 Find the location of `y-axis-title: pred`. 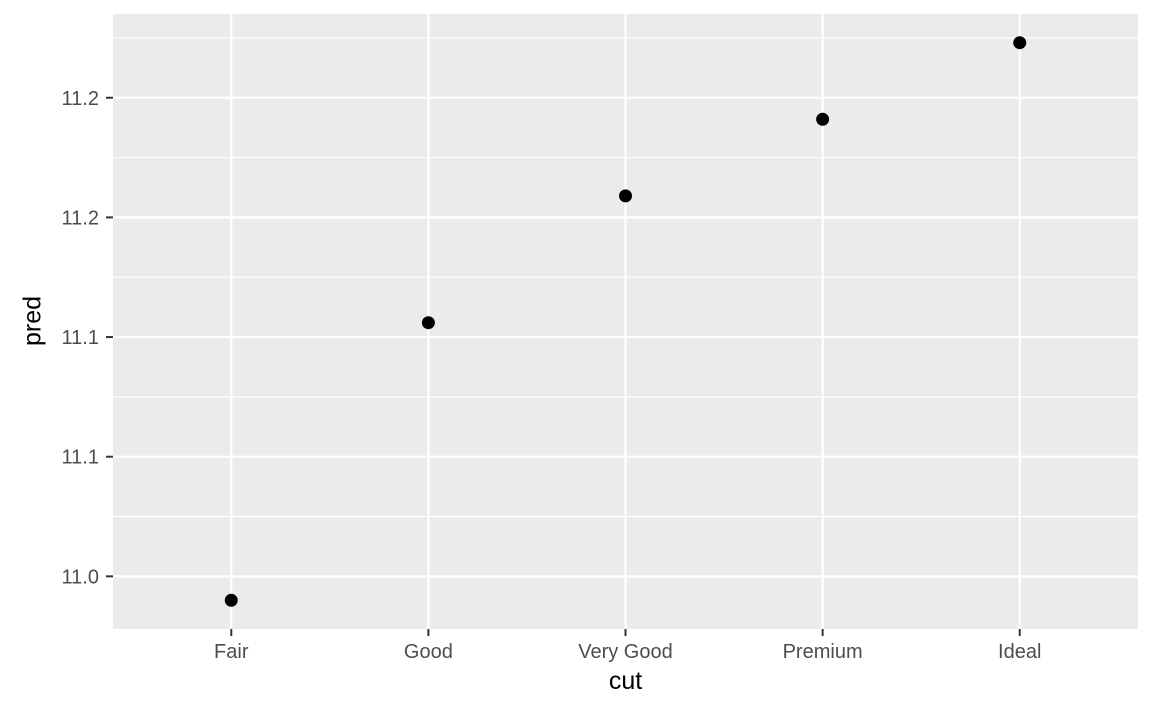

y-axis-title: pred is located at coordinates (32, 321).